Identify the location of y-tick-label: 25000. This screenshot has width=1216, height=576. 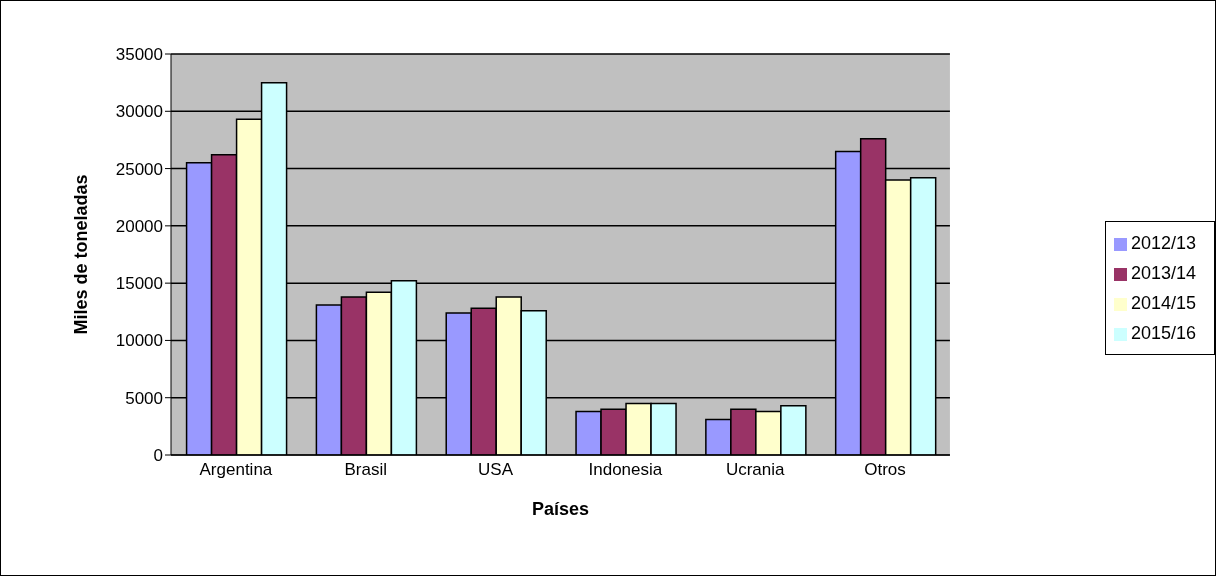
(139, 169).